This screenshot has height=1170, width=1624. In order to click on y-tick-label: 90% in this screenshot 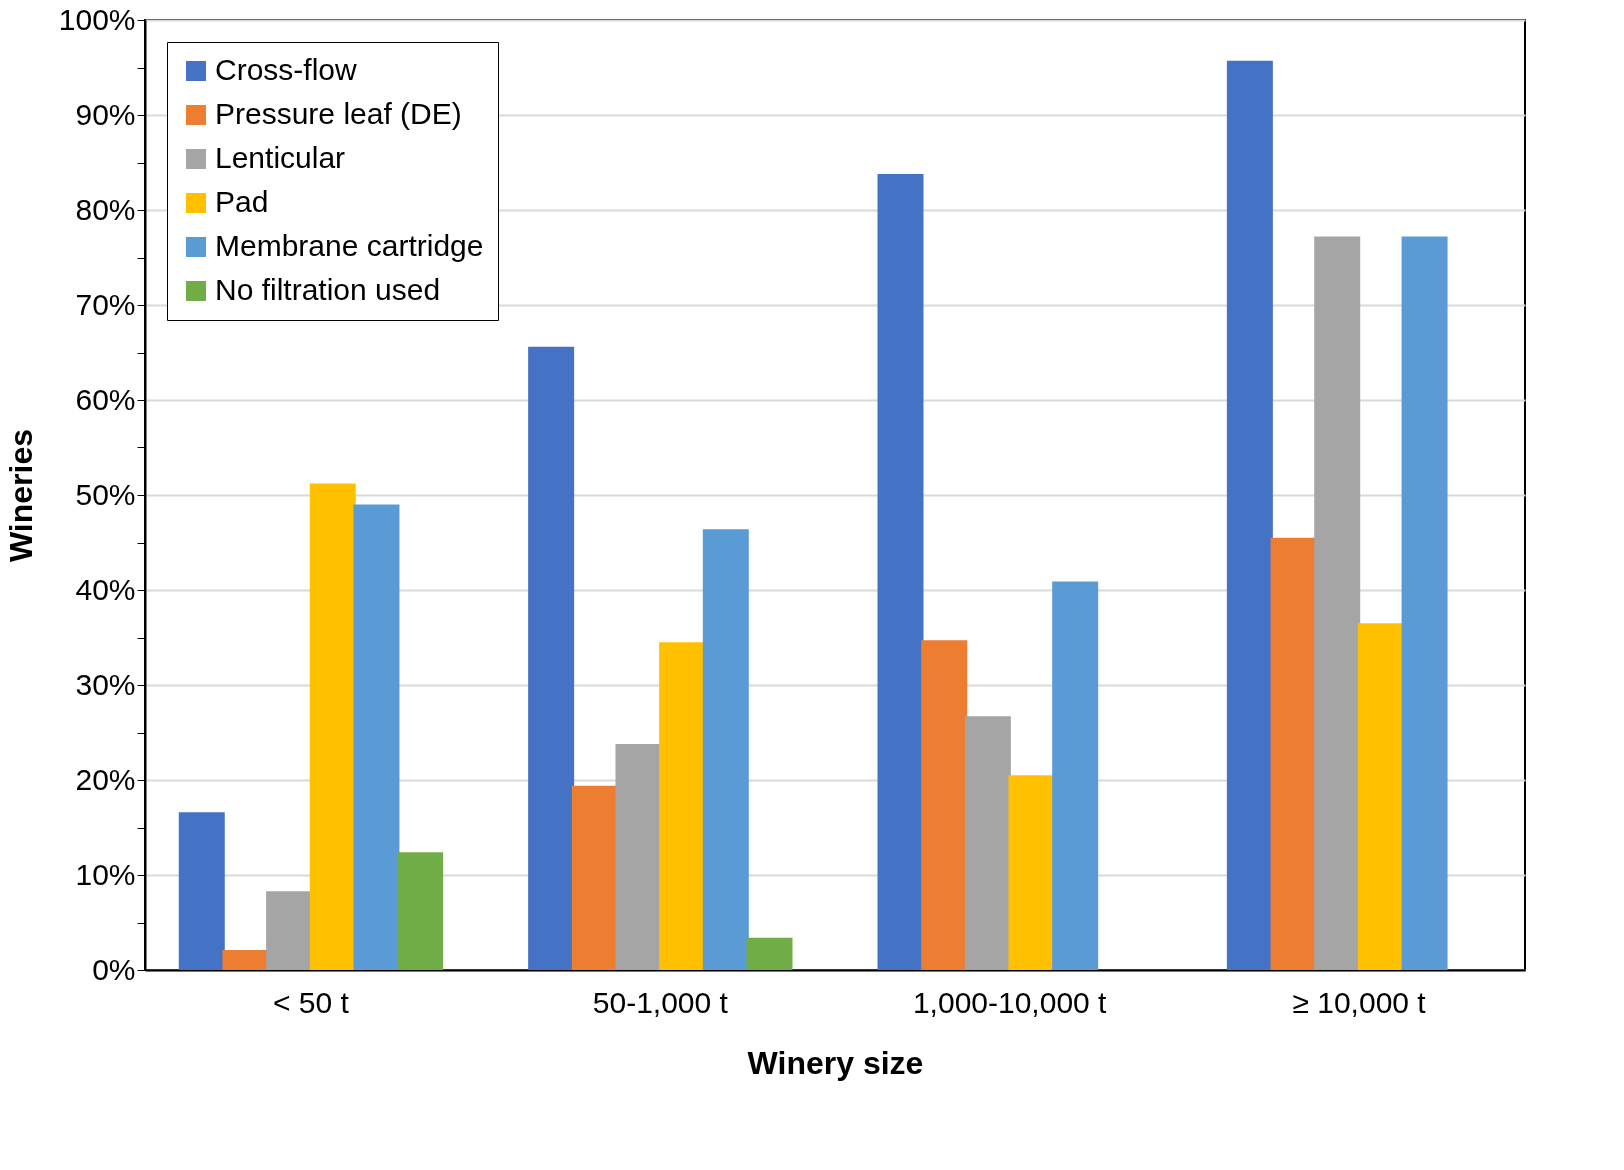, I will do `click(105, 114)`.